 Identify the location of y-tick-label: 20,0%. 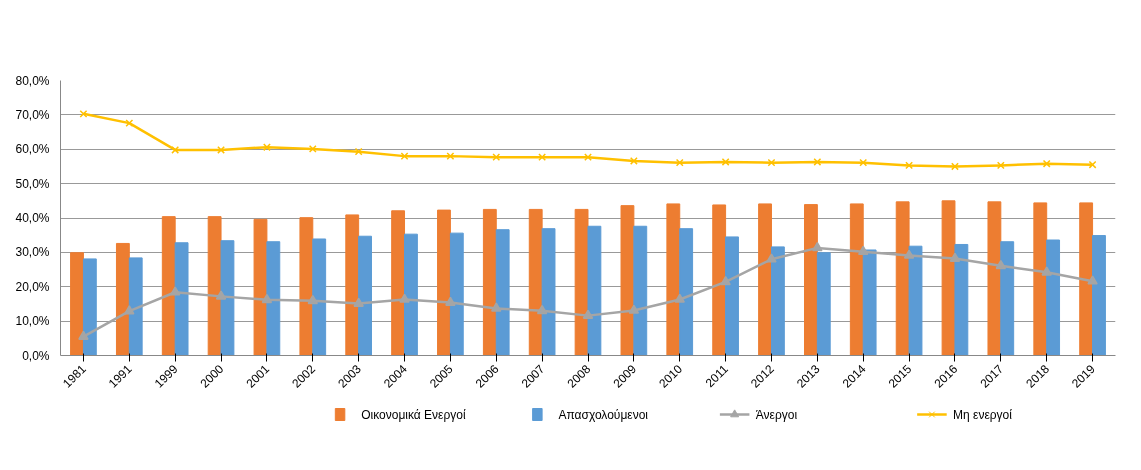
(32, 286).